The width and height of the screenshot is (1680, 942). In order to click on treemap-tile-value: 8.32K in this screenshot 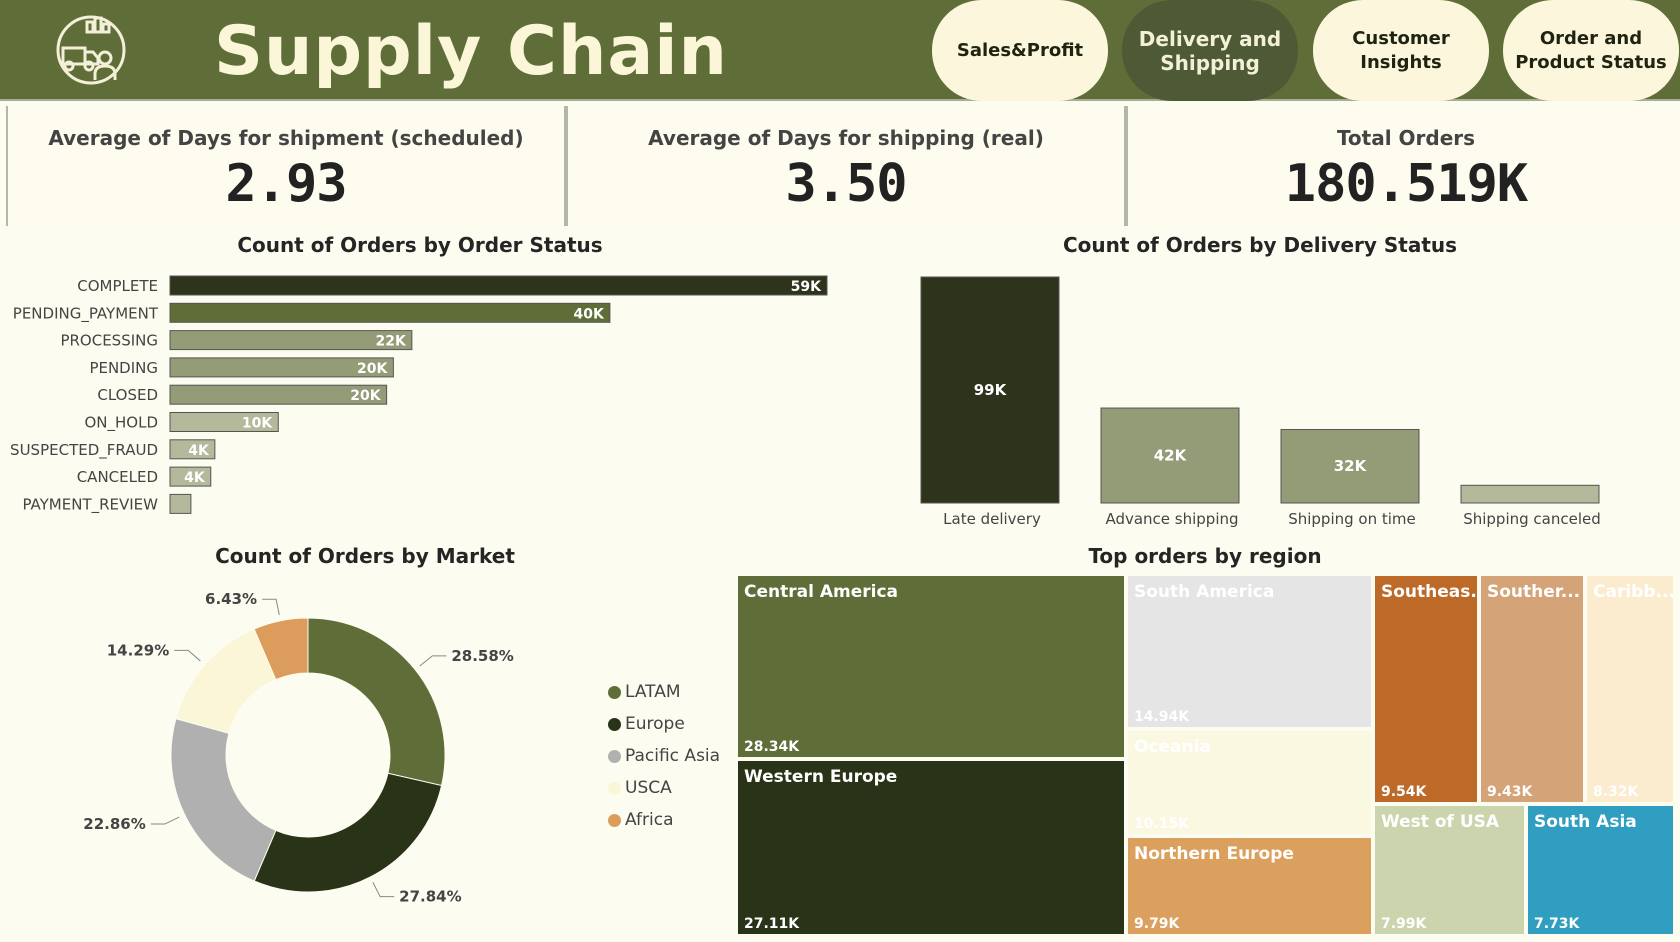, I will do `click(1616, 792)`.